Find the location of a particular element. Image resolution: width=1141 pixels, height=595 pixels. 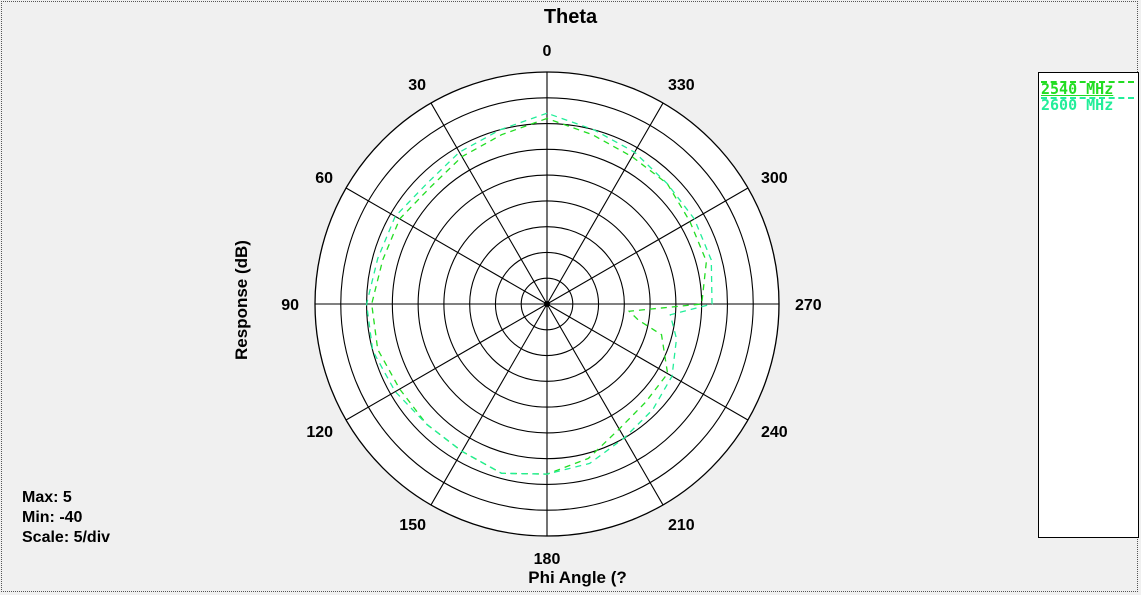

angle-tick-label: 330 is located at coordinates (681, 85).